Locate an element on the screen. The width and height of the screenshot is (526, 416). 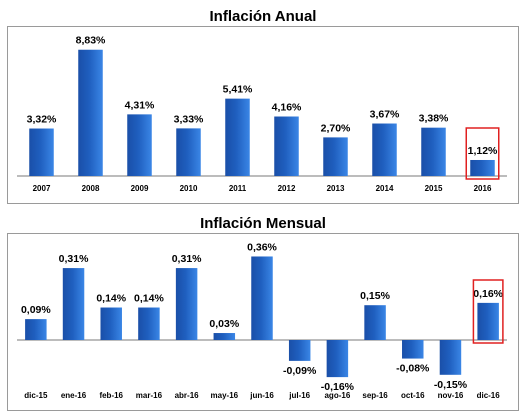
annual-value-label-2009: 4,31% is located at coordinates (140, 105).